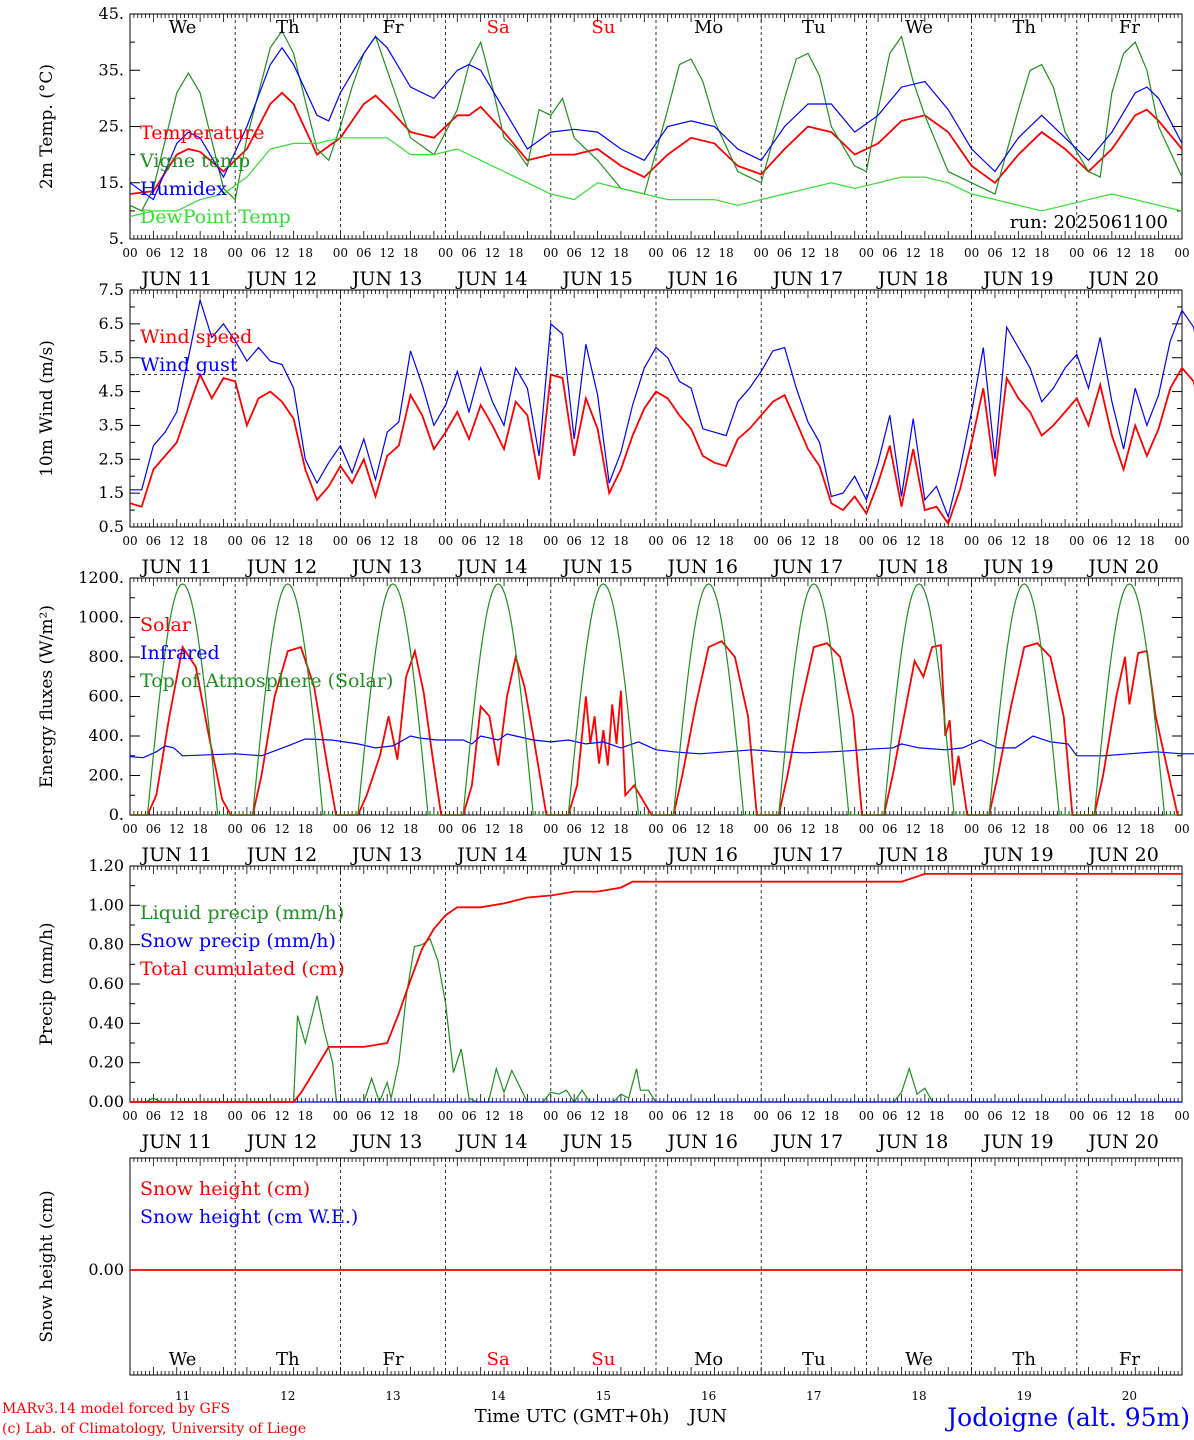 This screenshot has width=1194, height=1440. Describe the element at coordinates (596, 855) in the screenshot. I see `date-label: JUN 15` at that location.